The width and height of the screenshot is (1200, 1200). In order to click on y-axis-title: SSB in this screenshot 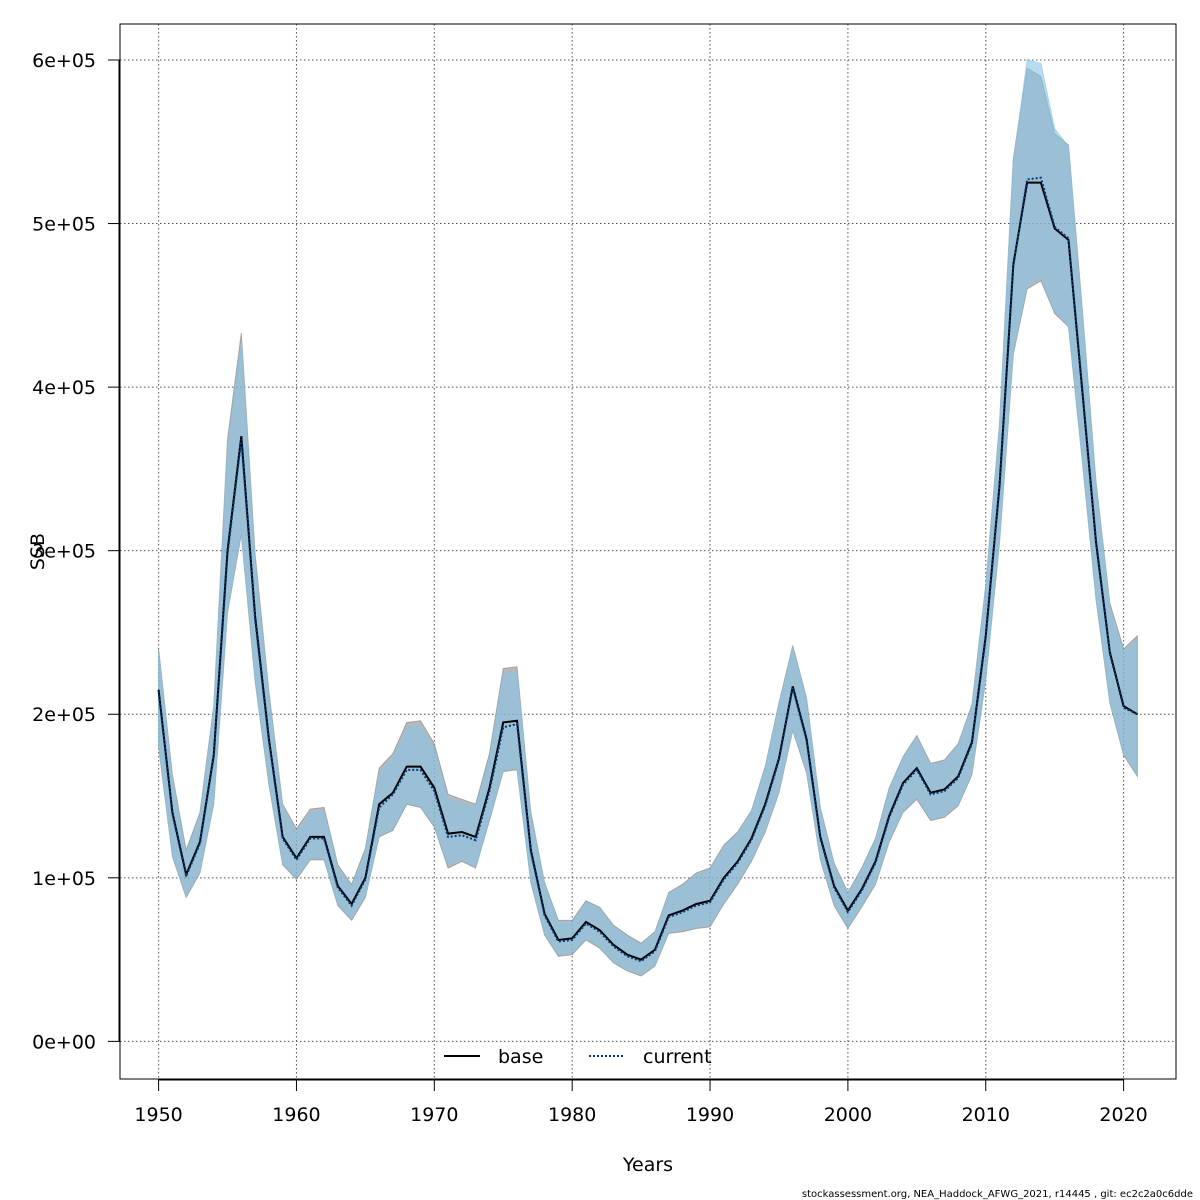, I will do `click(38, 551)`.